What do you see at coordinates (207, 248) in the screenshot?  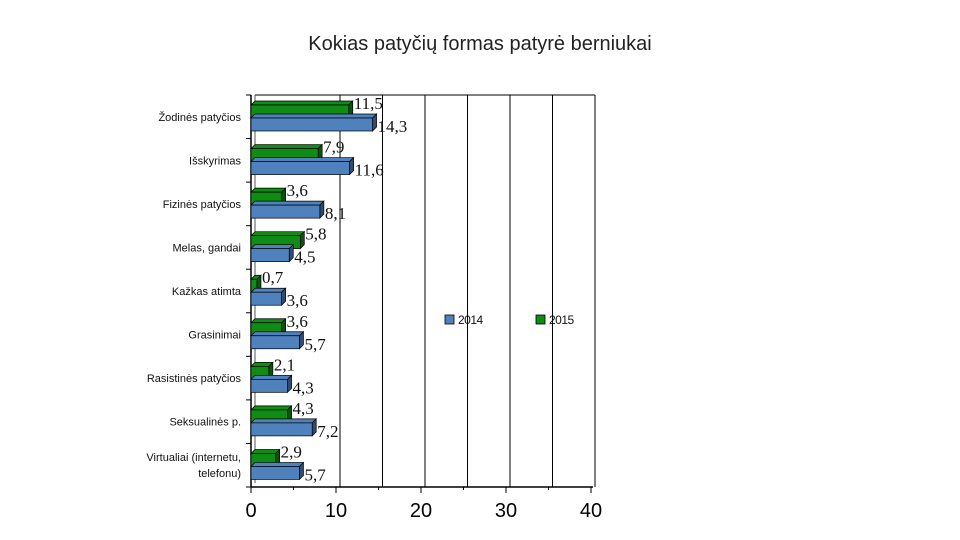 I see `category-label: Melas, gandai` at bounding box center [207, 248].